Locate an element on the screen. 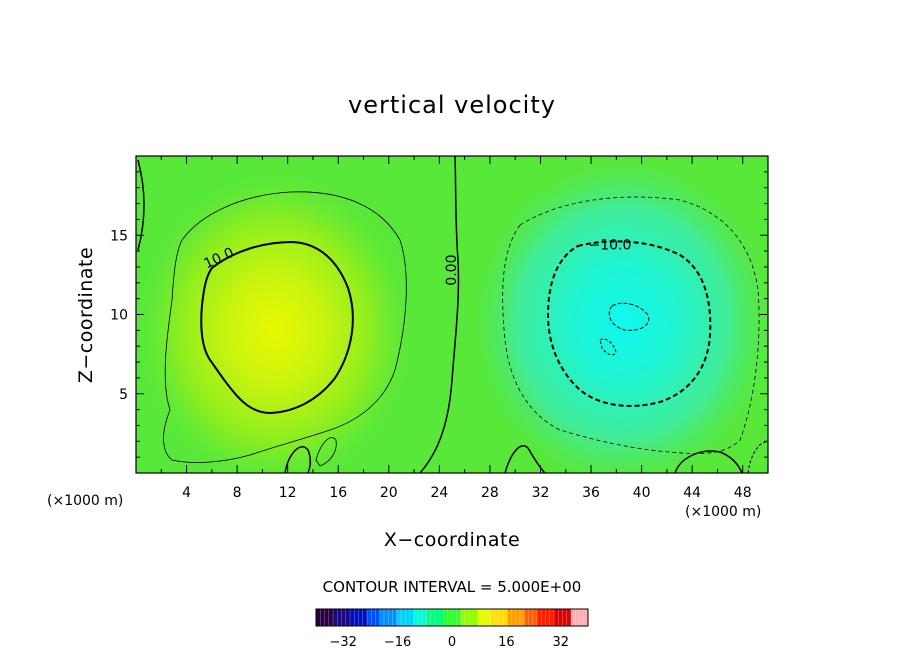 The image size is (904, 654). x-tick-label: 20 is located at coordinates (389, 493).